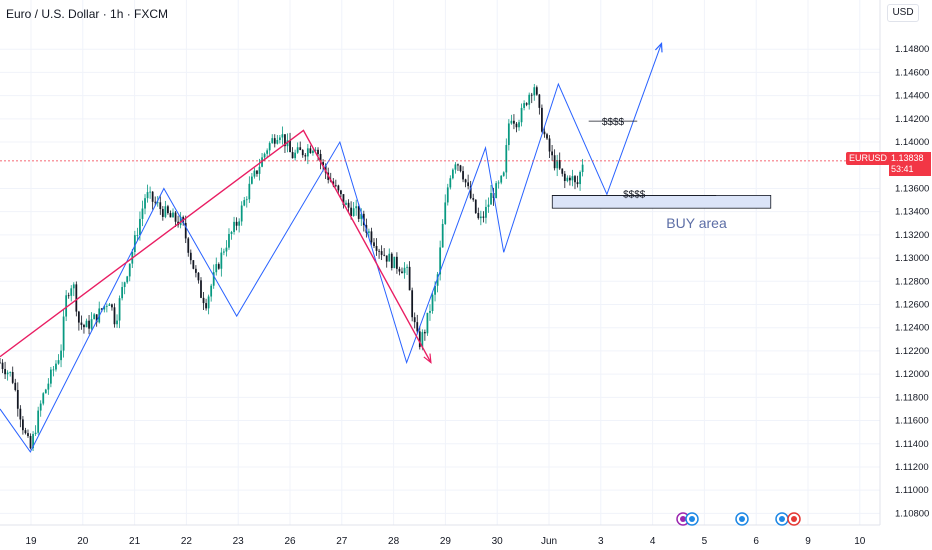  I want to click on symbol-tag: EURUSD, so click(868, 158).